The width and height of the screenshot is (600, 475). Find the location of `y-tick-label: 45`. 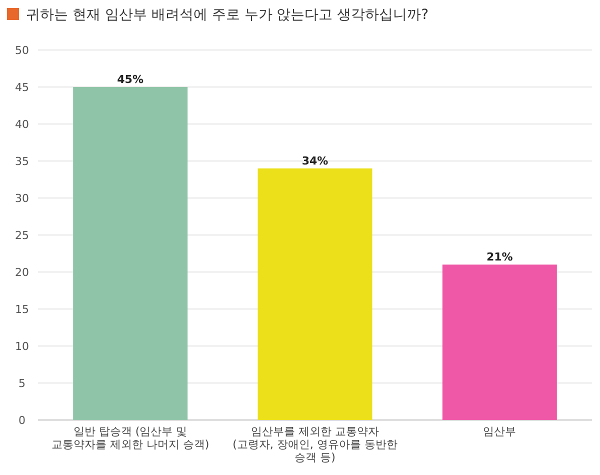

y-tick-label: 45 is located at coordinates (22, 87).